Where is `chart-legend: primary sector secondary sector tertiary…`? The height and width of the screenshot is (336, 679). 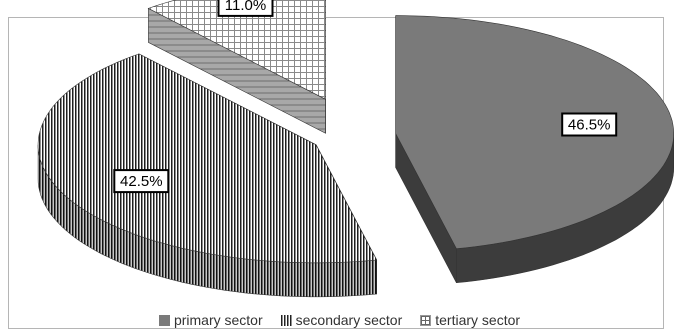 chart-legend: primary sector secondary sector tertiary… is located at coordinates (339, 320).